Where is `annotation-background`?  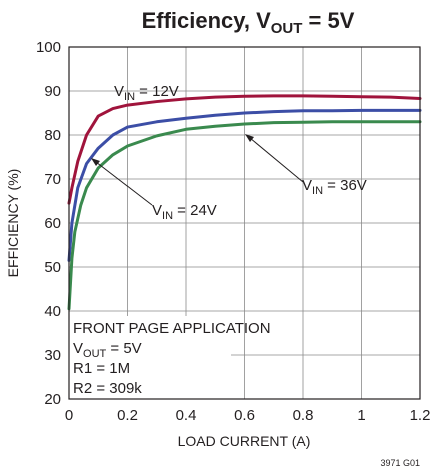
annotation-background is located at coordinates (150, 358).